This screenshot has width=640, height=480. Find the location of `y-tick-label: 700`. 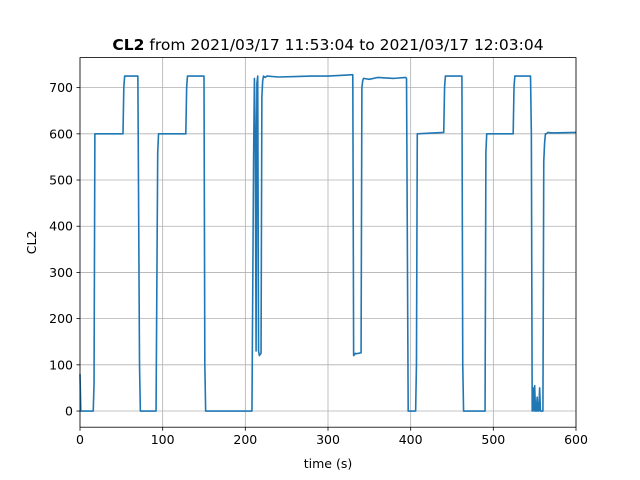

y-tick-label: 700 is located at coordinates (61, 87).